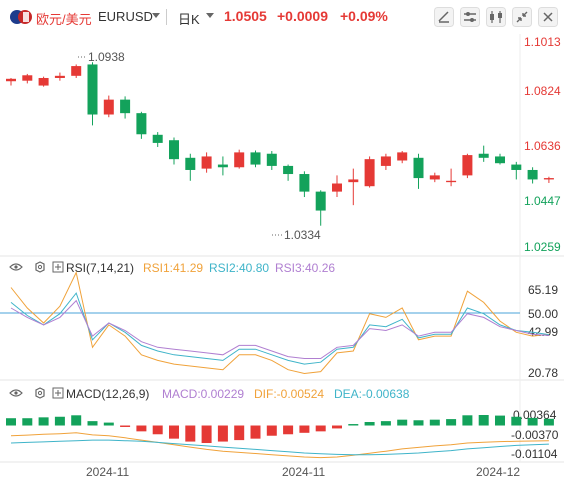 The height and width of the screenshot is (486, 564). What do you see at coordinates (76, 268) in the screenshot?
I see `rsi-name: RSI` at bounding box center [76, 268].